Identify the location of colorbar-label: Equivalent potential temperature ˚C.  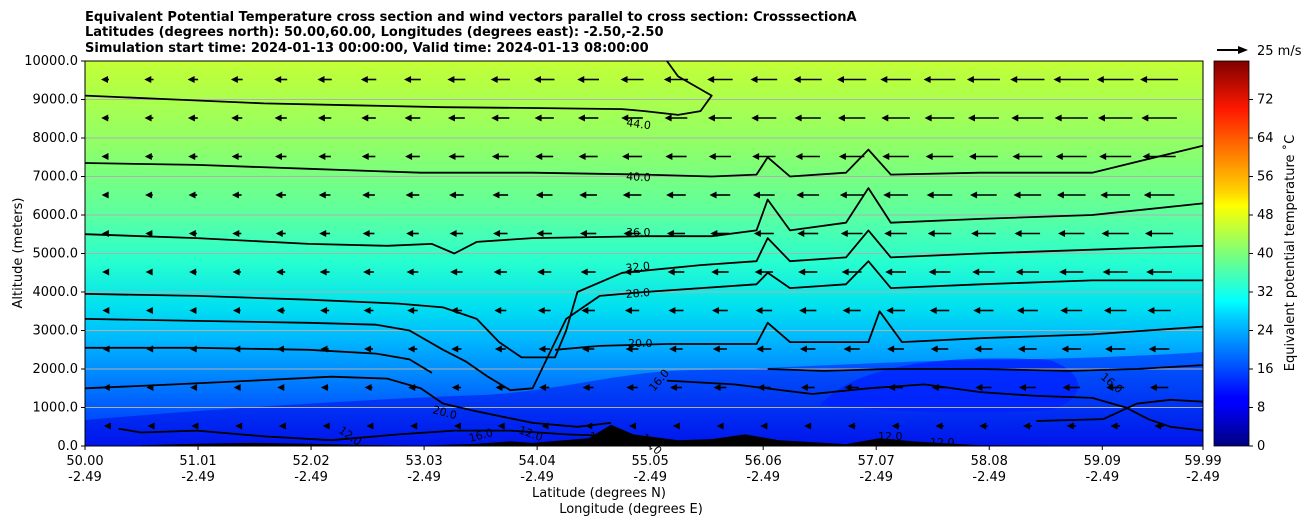
(1290, 253).